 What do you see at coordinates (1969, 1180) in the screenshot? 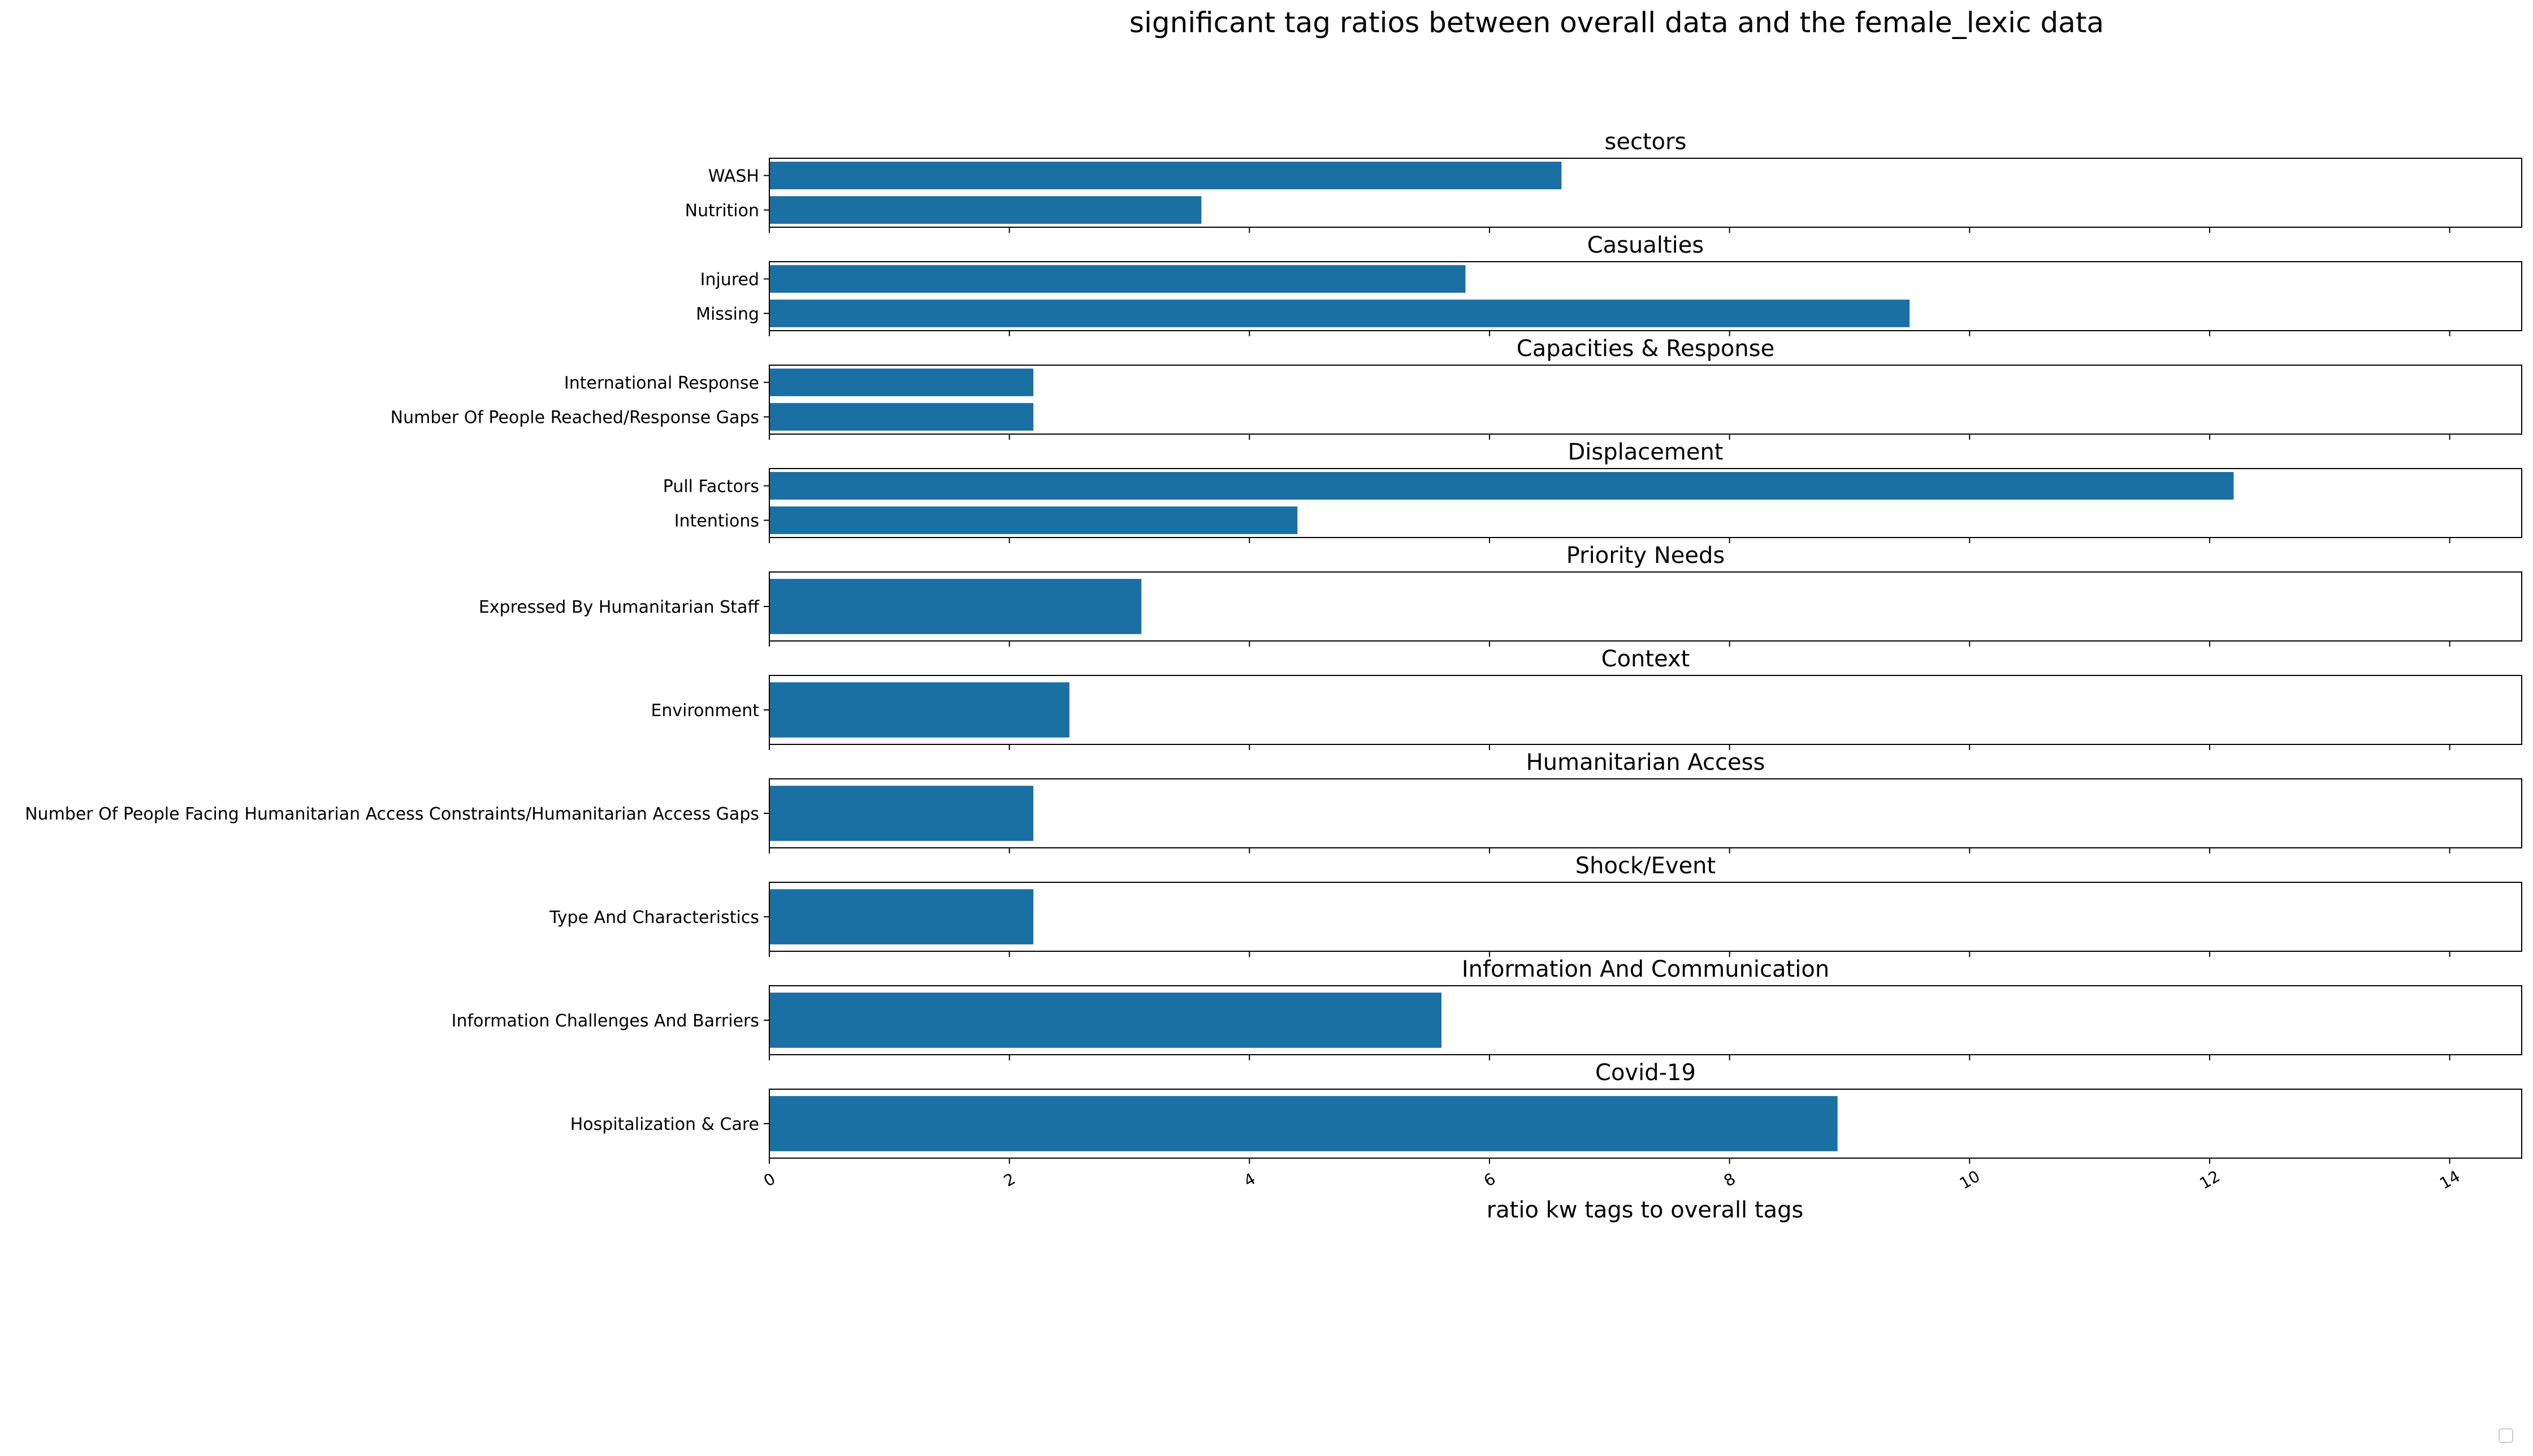
I see `x-tick-label: 10` at bounding box center [1969, 1180].